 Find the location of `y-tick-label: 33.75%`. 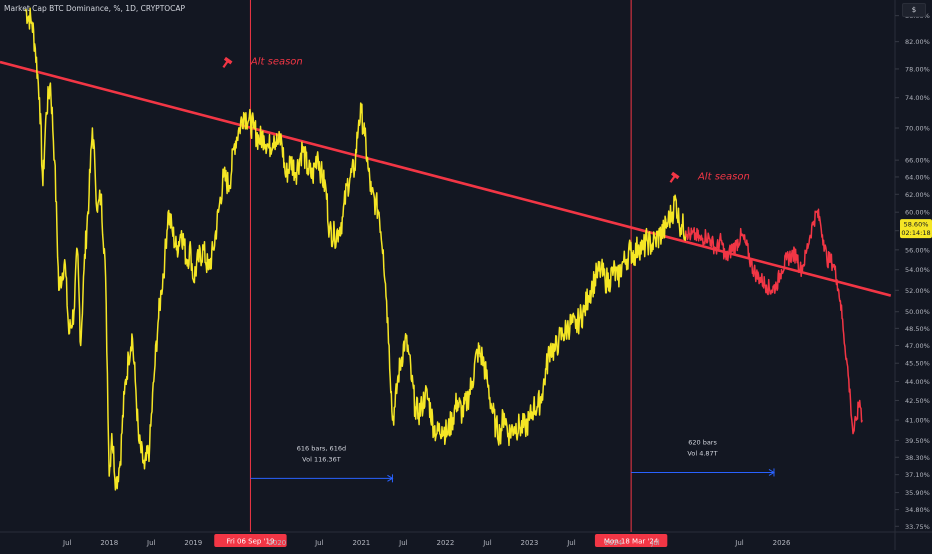

y-tick-label: 33.75% is located at coordinates (917, 527).